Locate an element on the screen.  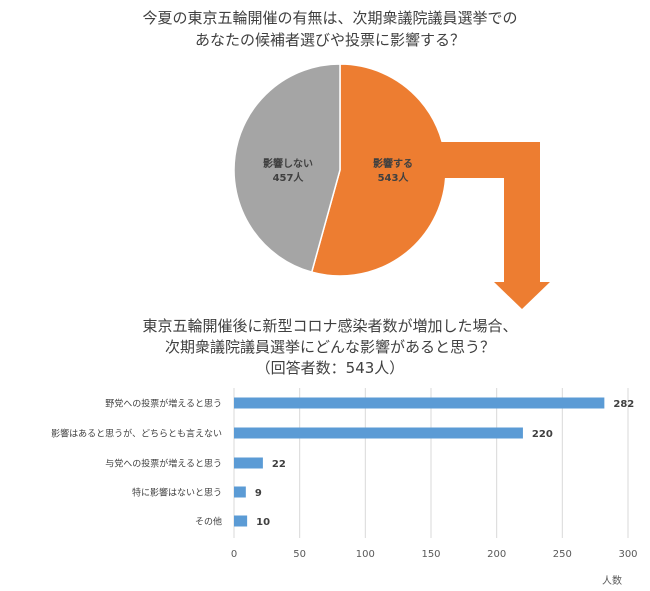
x-tick-labels: 0 50 100 150 200 250 300 is located at coordinates (434, 554).